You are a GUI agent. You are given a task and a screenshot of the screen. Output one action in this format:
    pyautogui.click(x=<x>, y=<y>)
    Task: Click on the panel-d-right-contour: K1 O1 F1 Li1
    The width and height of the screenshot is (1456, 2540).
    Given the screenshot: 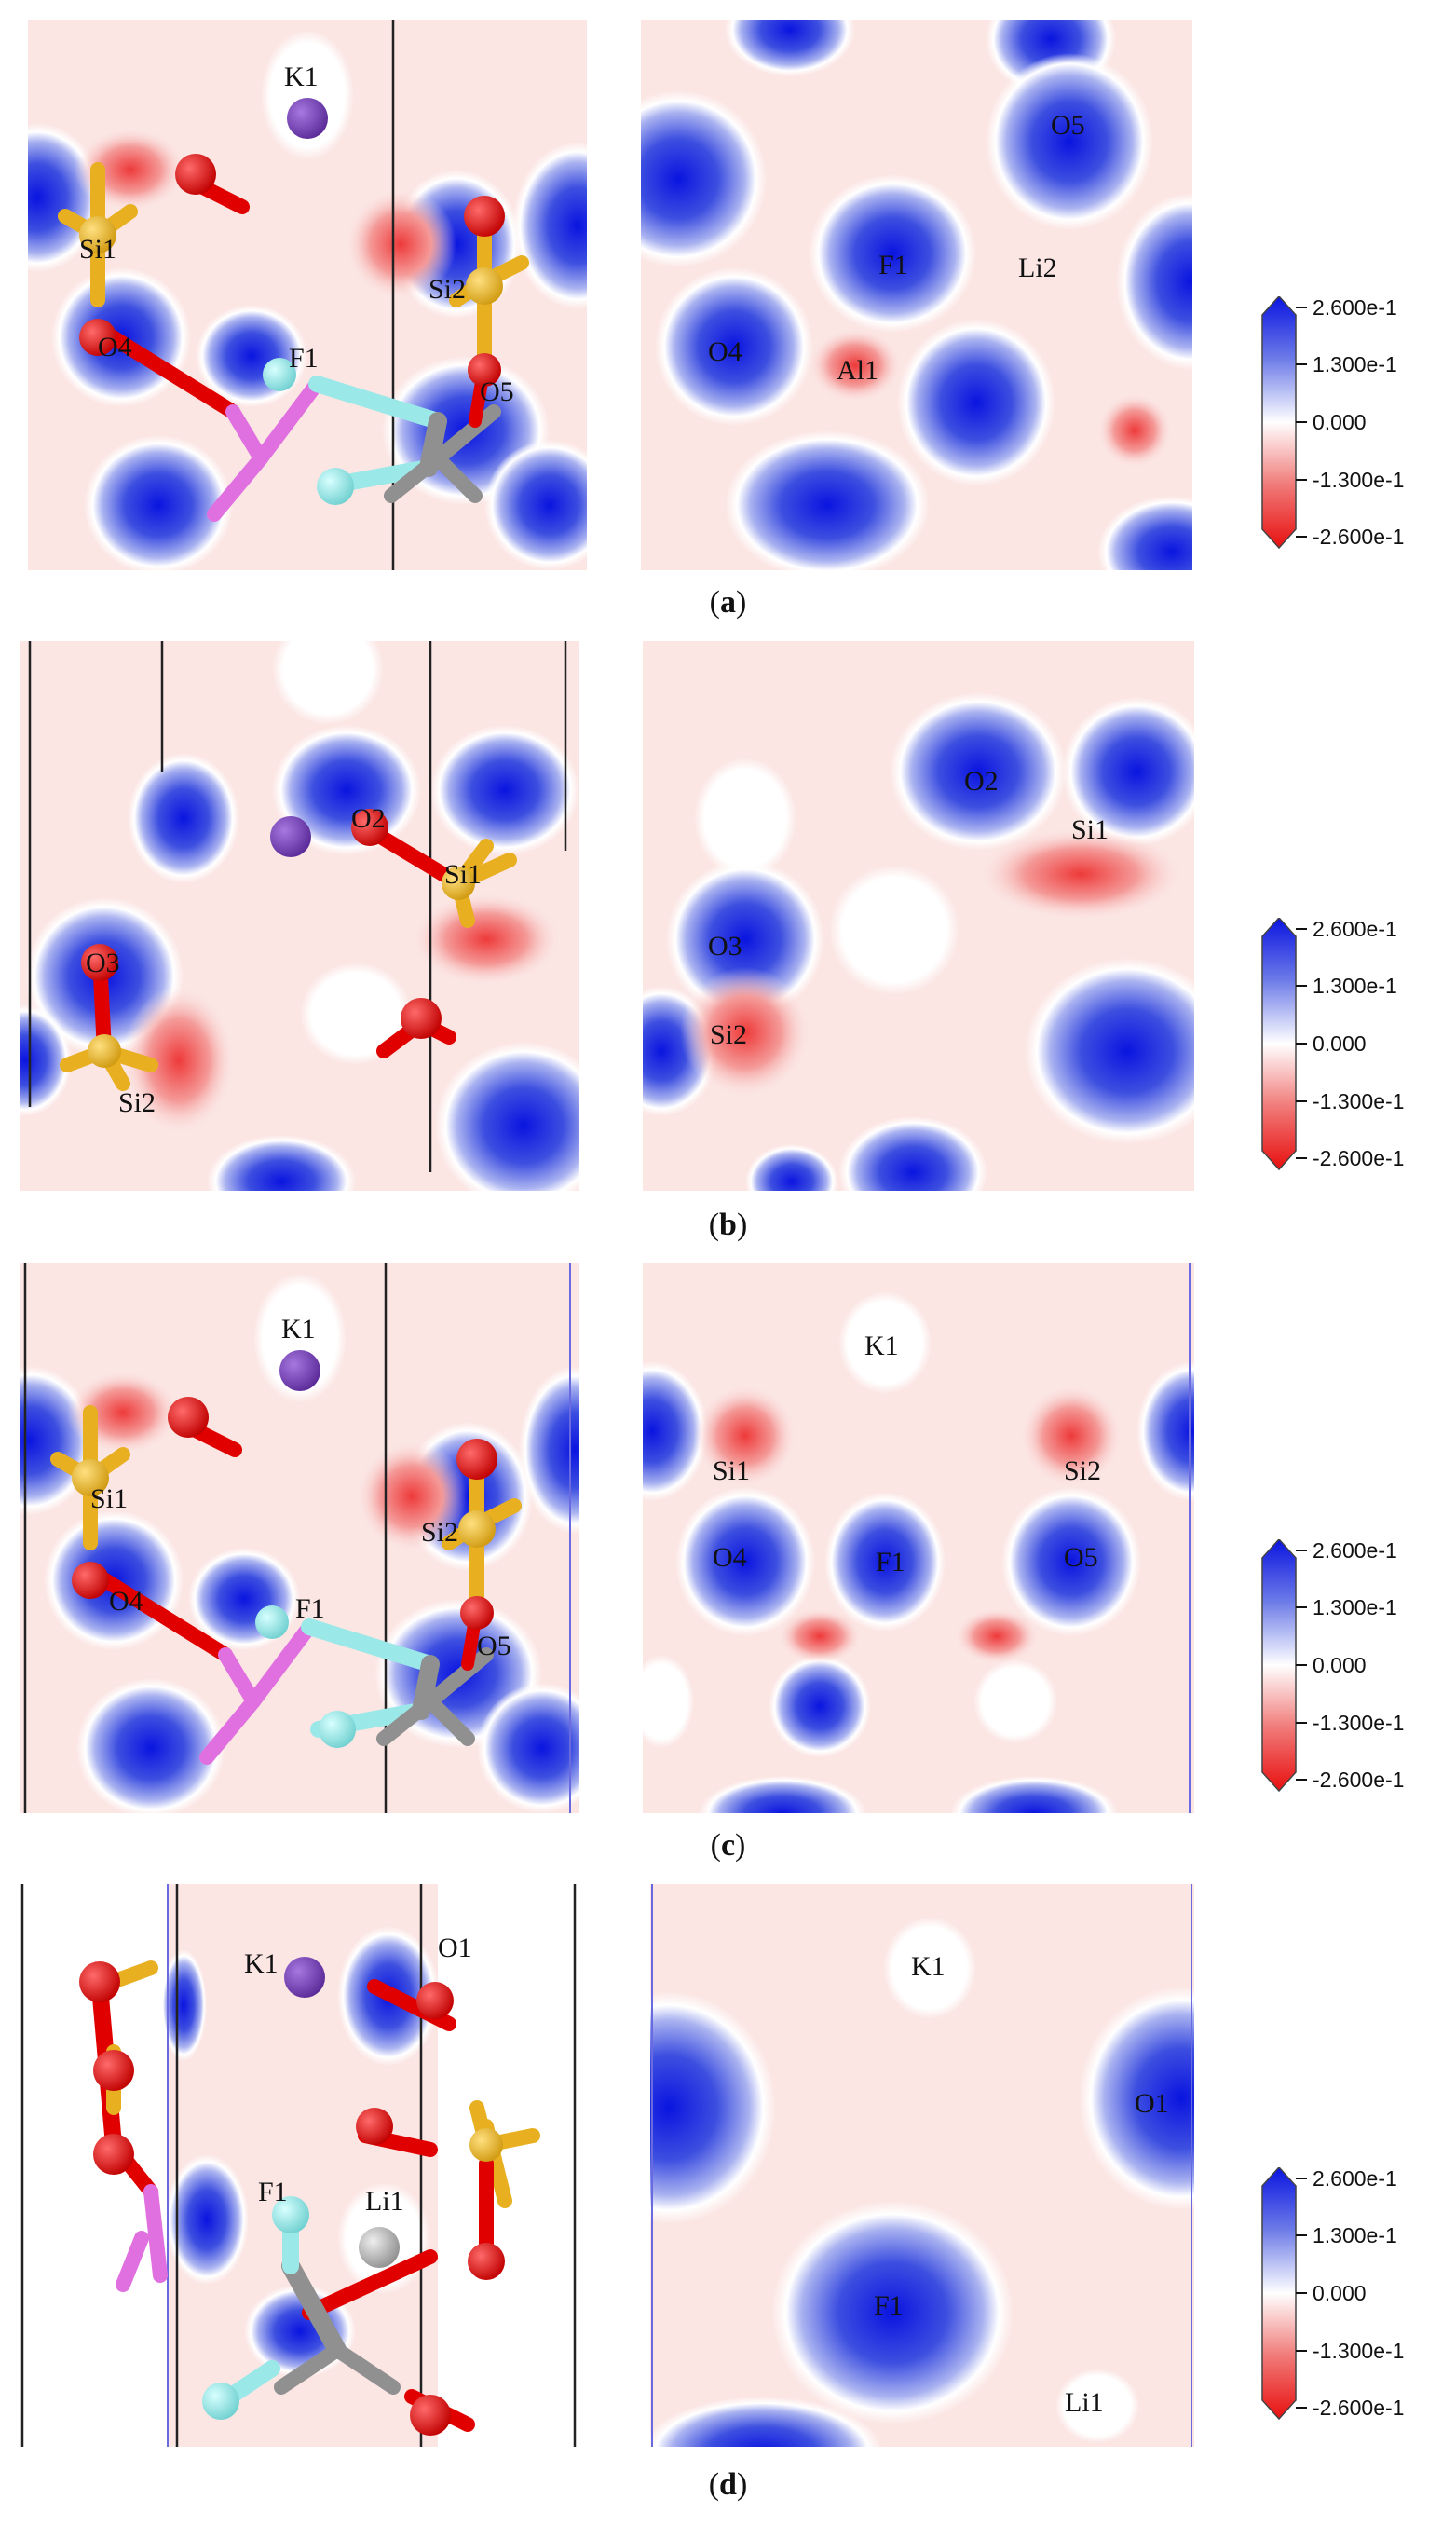 What is the action you would take?
    pyautogui.click(x=922, y=2166)
    